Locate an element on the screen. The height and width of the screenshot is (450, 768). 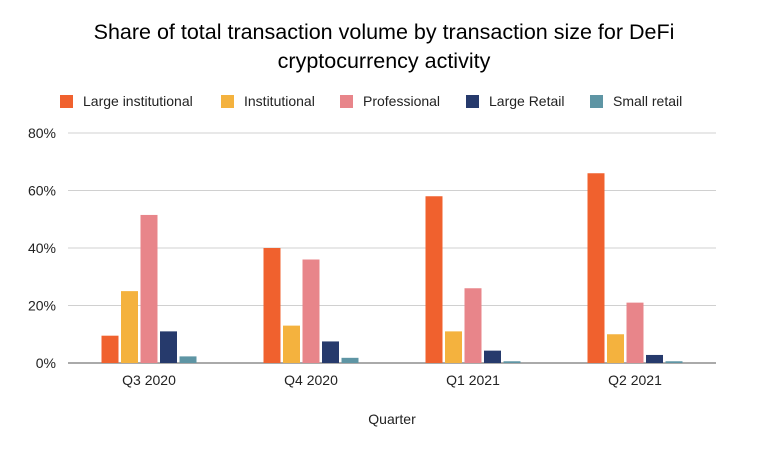
legend-item-large-retail: Large Retail is located at coordinates (515, 101).